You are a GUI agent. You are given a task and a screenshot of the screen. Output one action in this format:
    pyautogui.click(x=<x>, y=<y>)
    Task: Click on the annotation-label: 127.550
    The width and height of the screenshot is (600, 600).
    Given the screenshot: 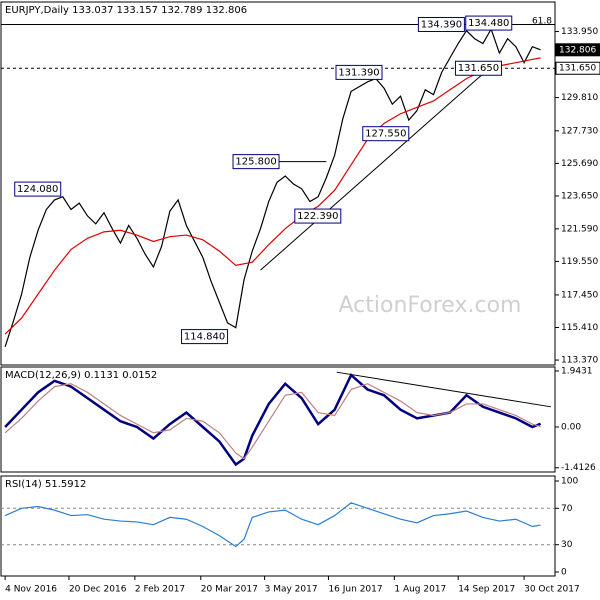 What is the action you would take?
    pyautogui.click(x=385, y=134)
    